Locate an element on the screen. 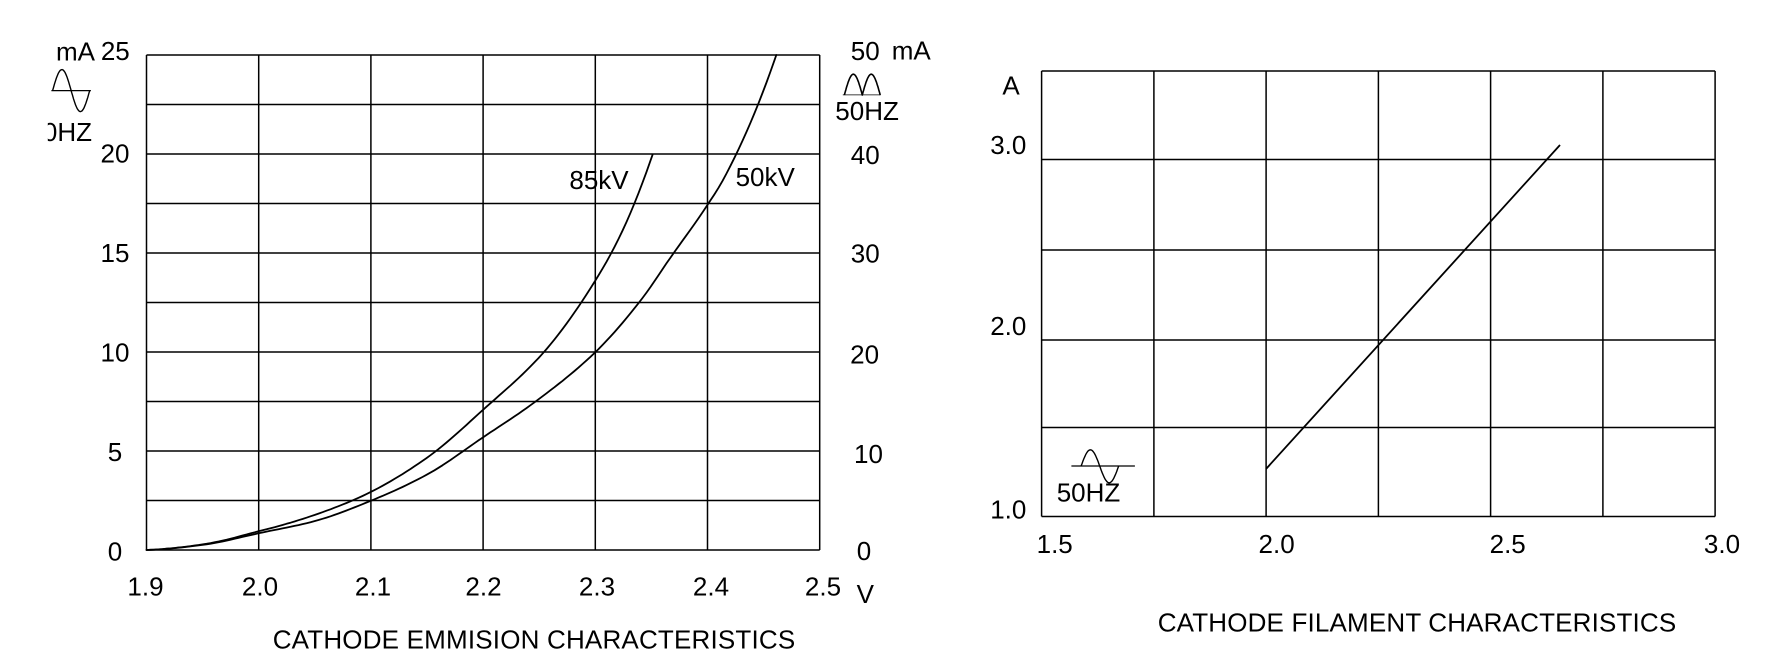 This screenshot has height=669, width=1775. svg-text: V is located at coordinates (866, 594).